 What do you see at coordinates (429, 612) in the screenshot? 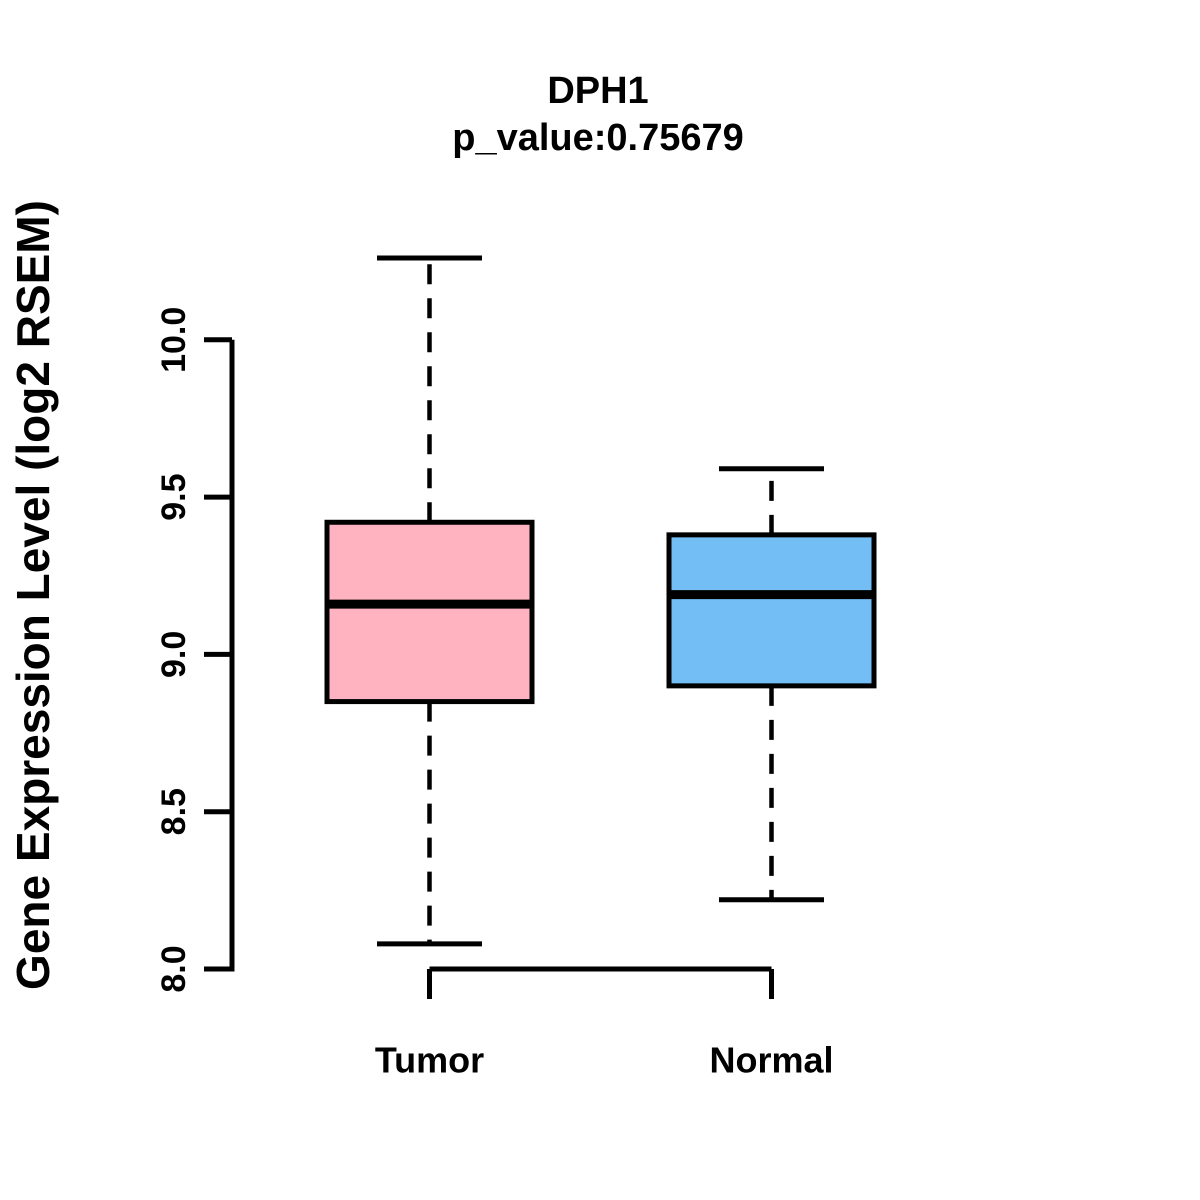
I see `tumor-iqr-box` at bounding box center [429, 612].